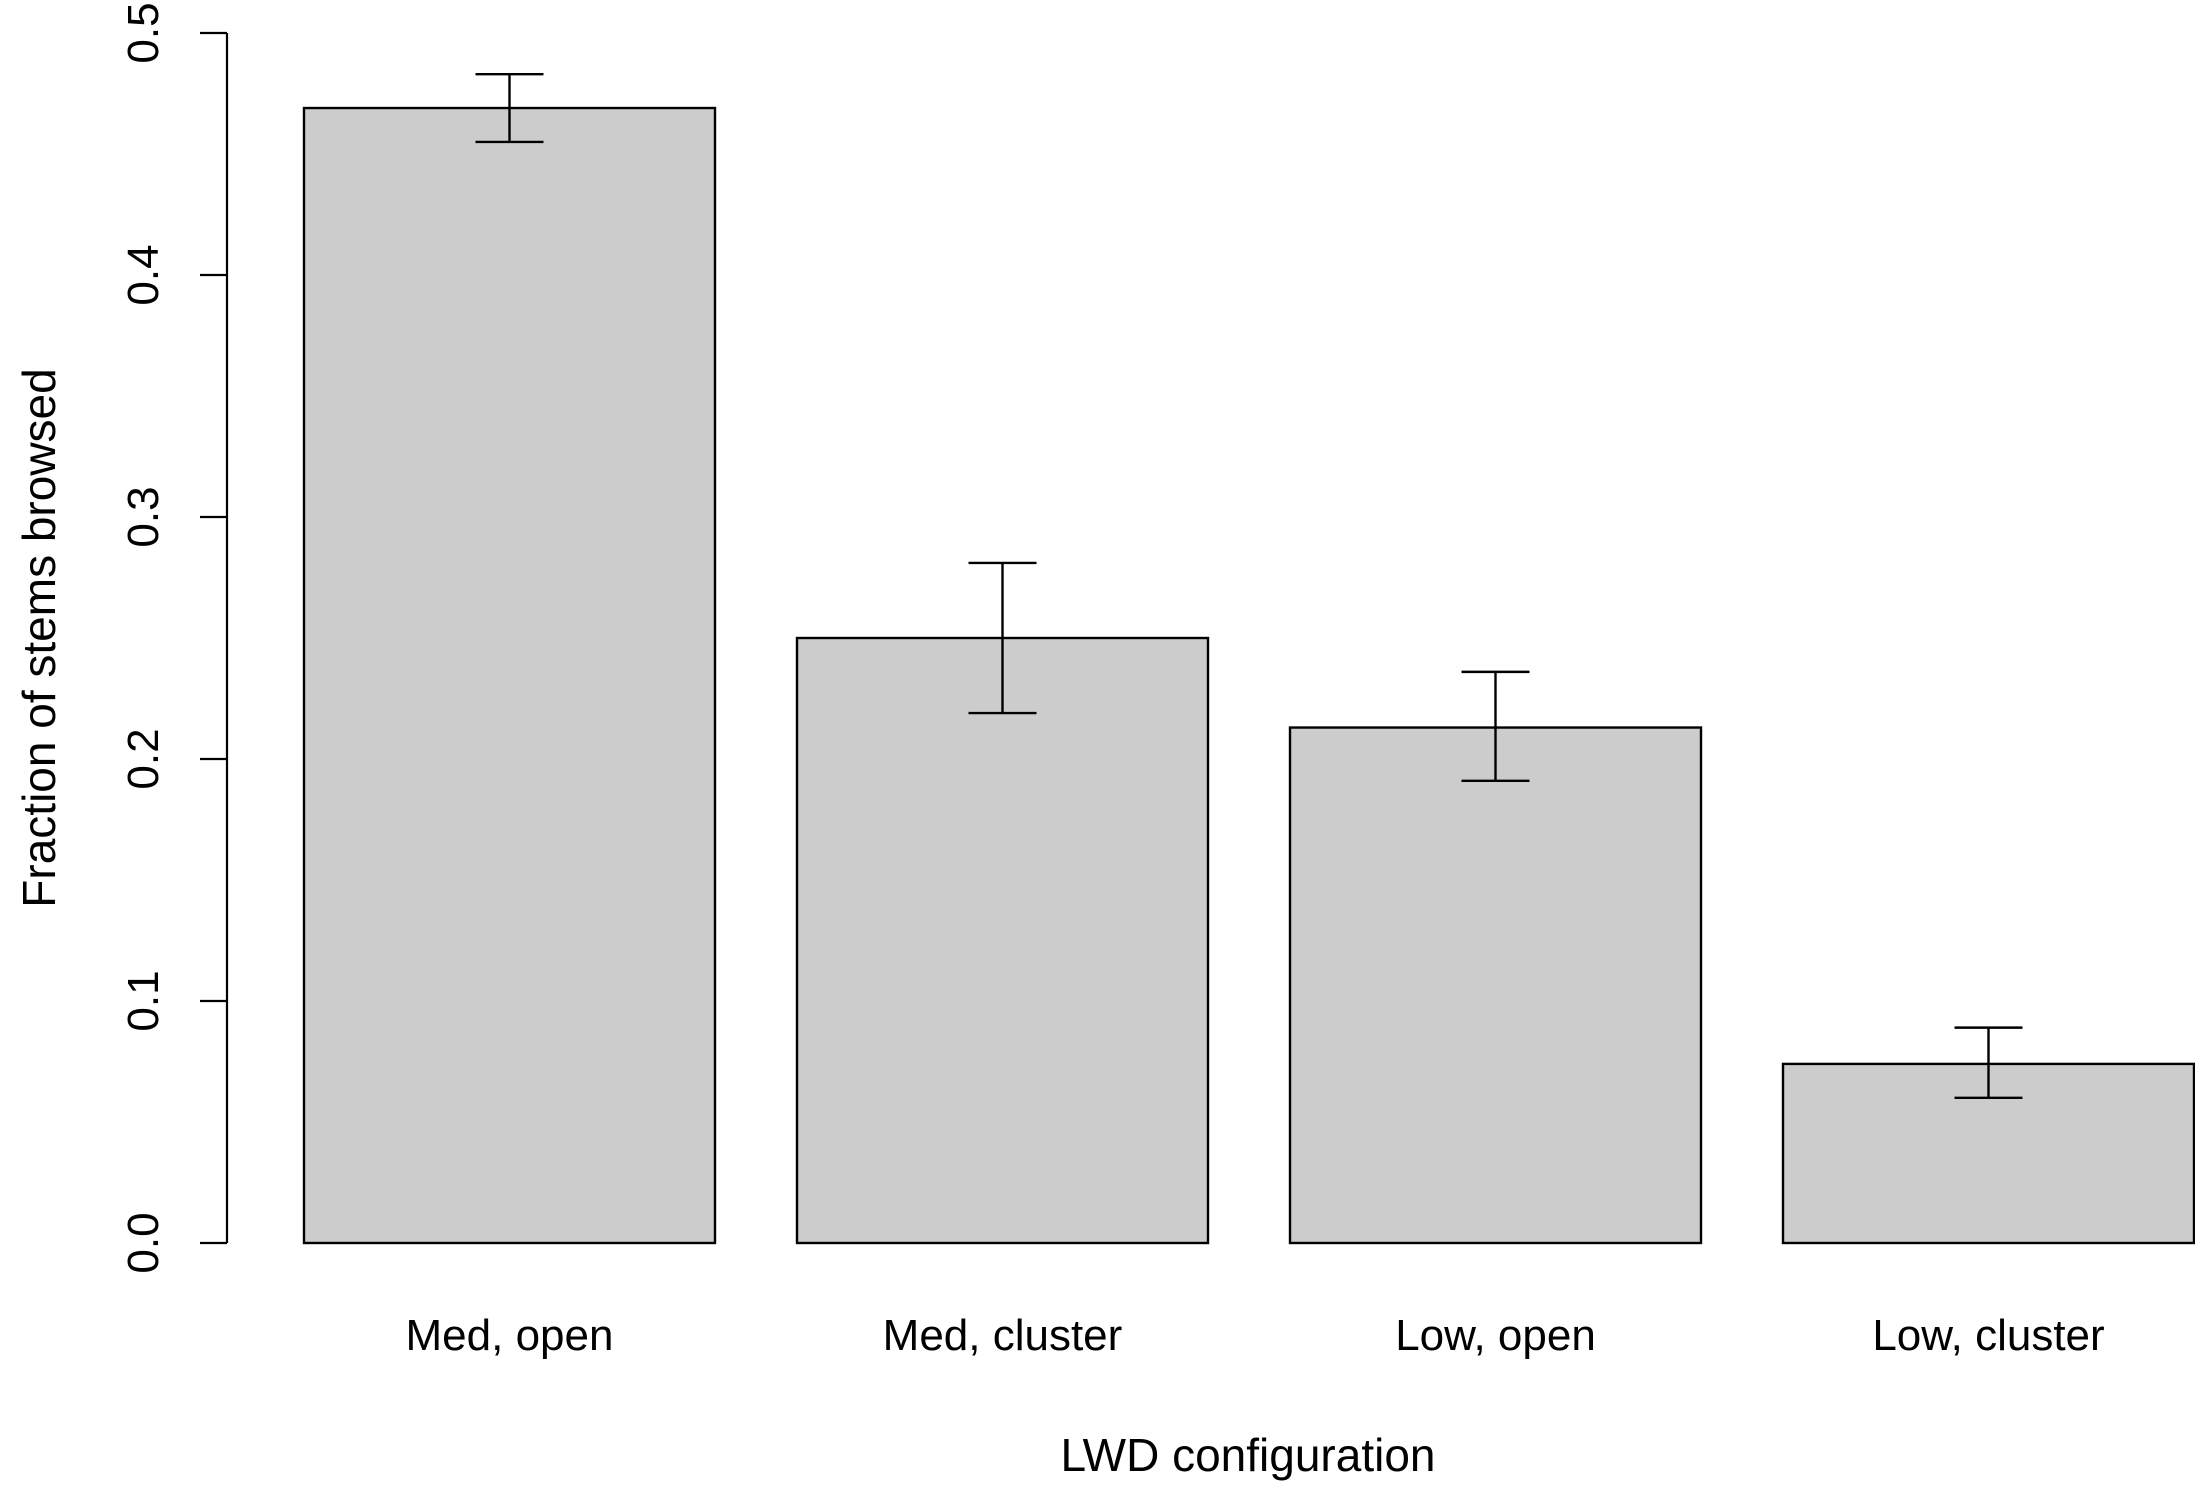 This screenshot has width=2195, height=1487. Describe the element at coordinates (1988, 1335) in the screenshot. I see `x-tick-label: Low, cluster` at that location.